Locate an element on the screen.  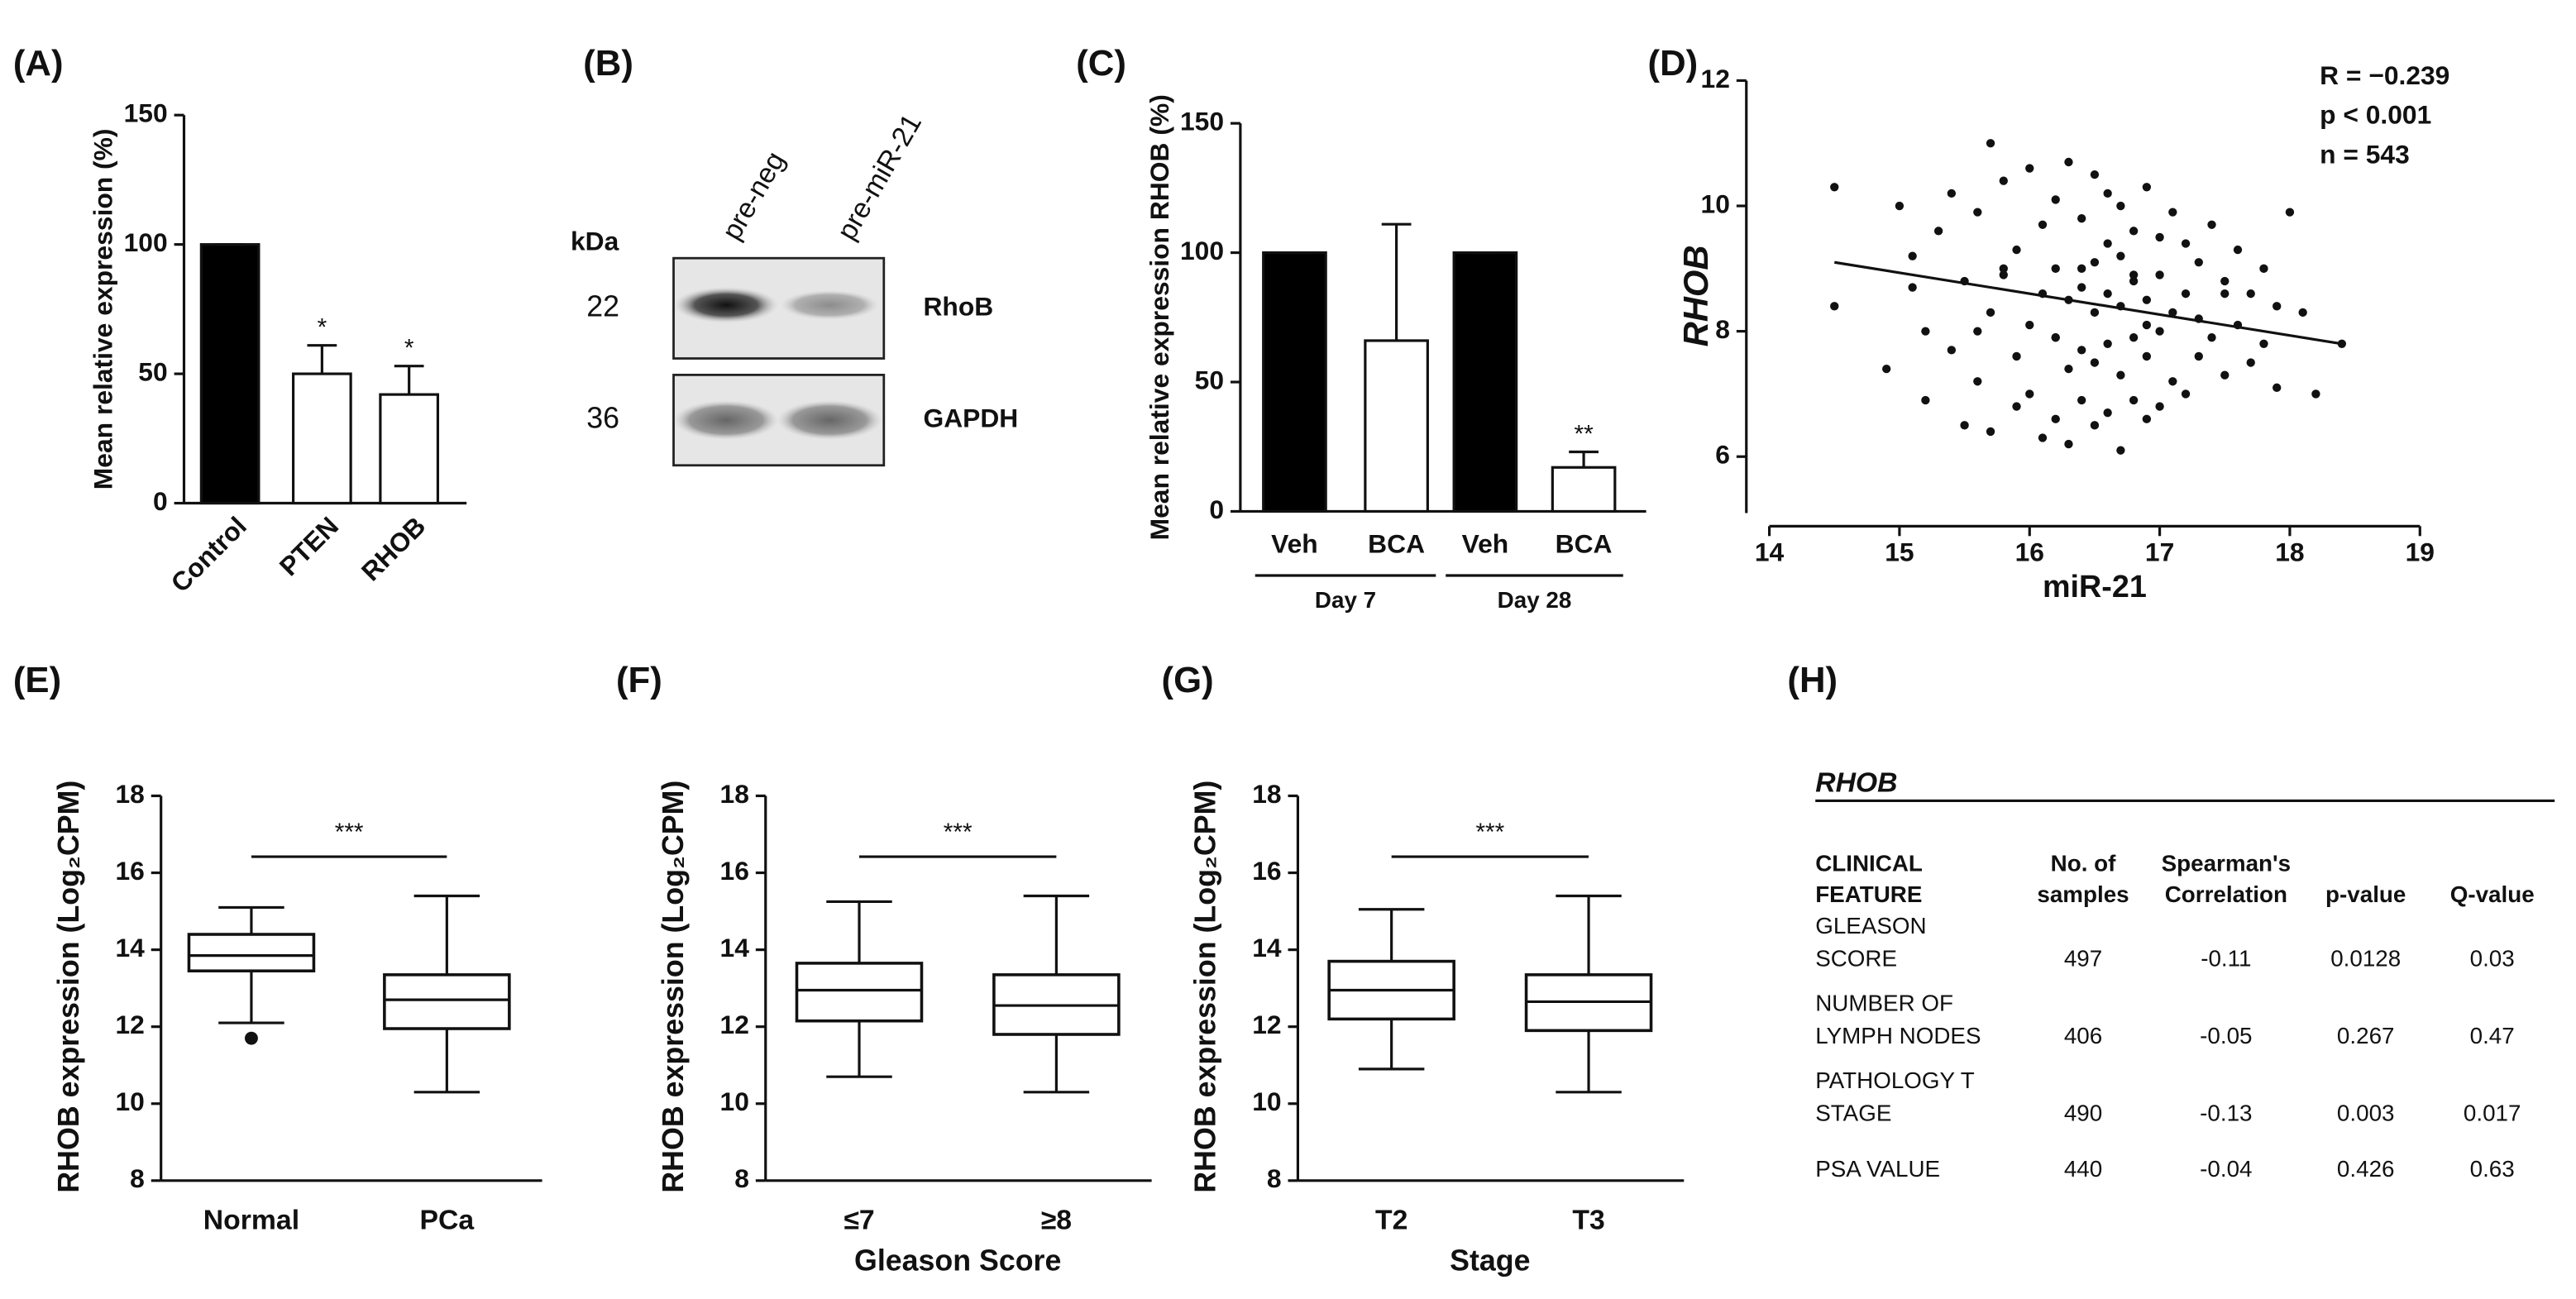
x-tick-label: 19 is located at coordinates (2420, 552).